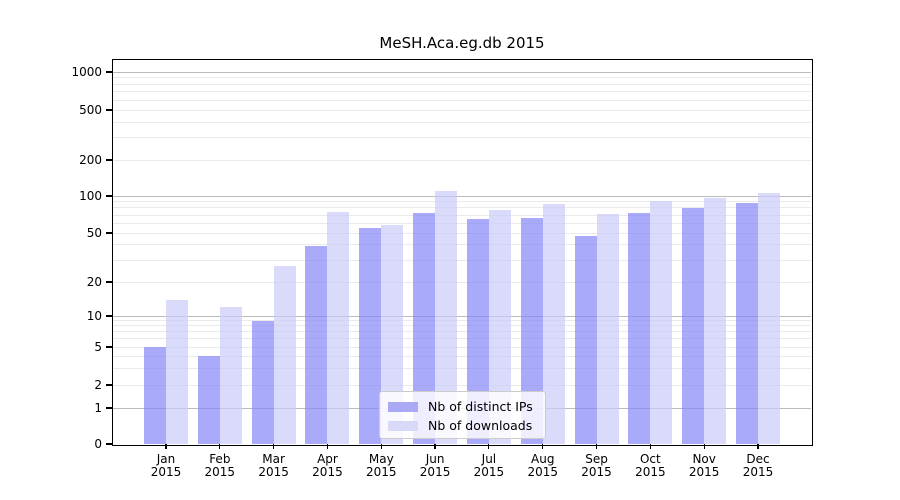 The image size is (900, 500). Describe the element at coordinates (704, 459) in the screenshot. I see `x-tick-month: Nov` at that location.